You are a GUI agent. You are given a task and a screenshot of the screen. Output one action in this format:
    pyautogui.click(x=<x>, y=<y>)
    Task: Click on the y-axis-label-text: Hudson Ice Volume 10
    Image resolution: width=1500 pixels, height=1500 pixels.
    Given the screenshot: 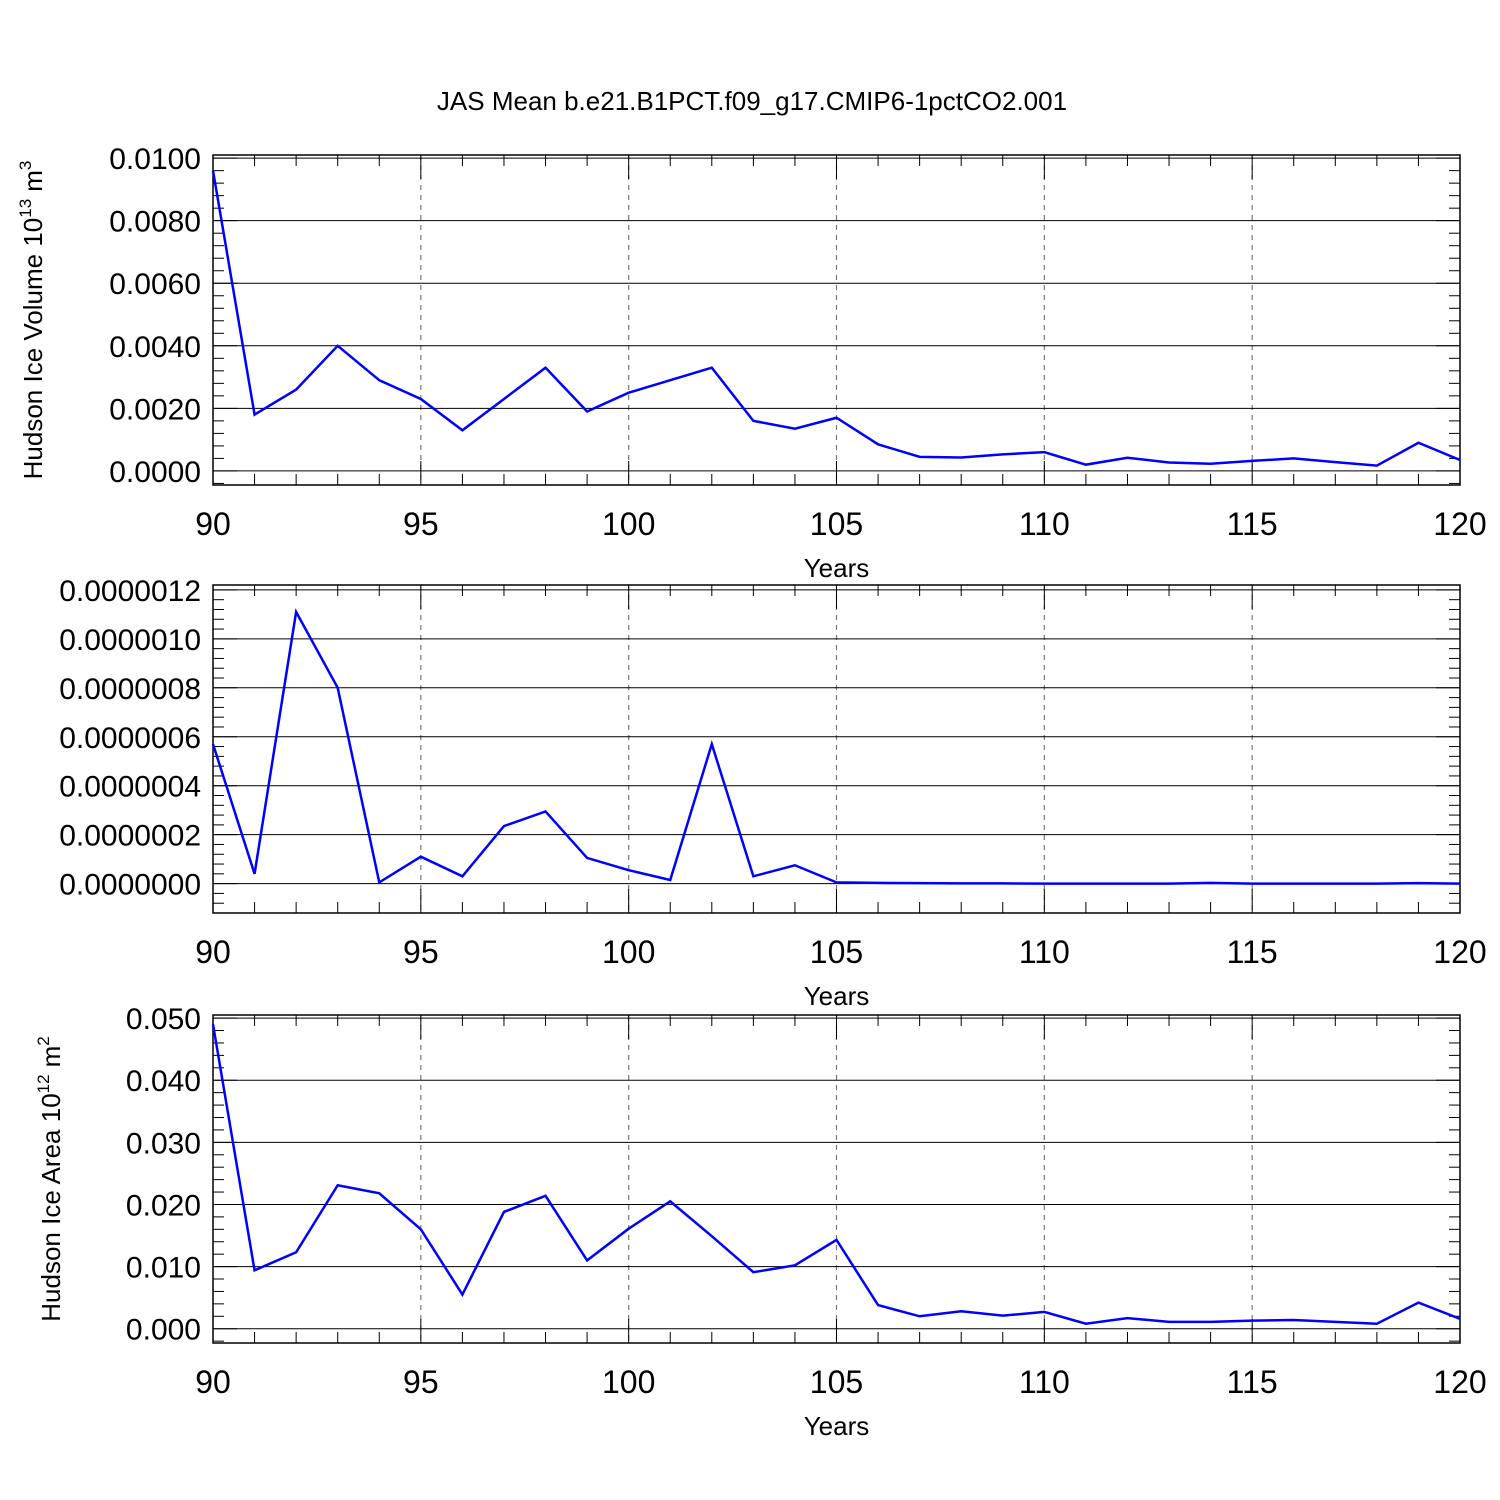 What is the action you would take?
    pyautogui.click(x=33, y=349)
    